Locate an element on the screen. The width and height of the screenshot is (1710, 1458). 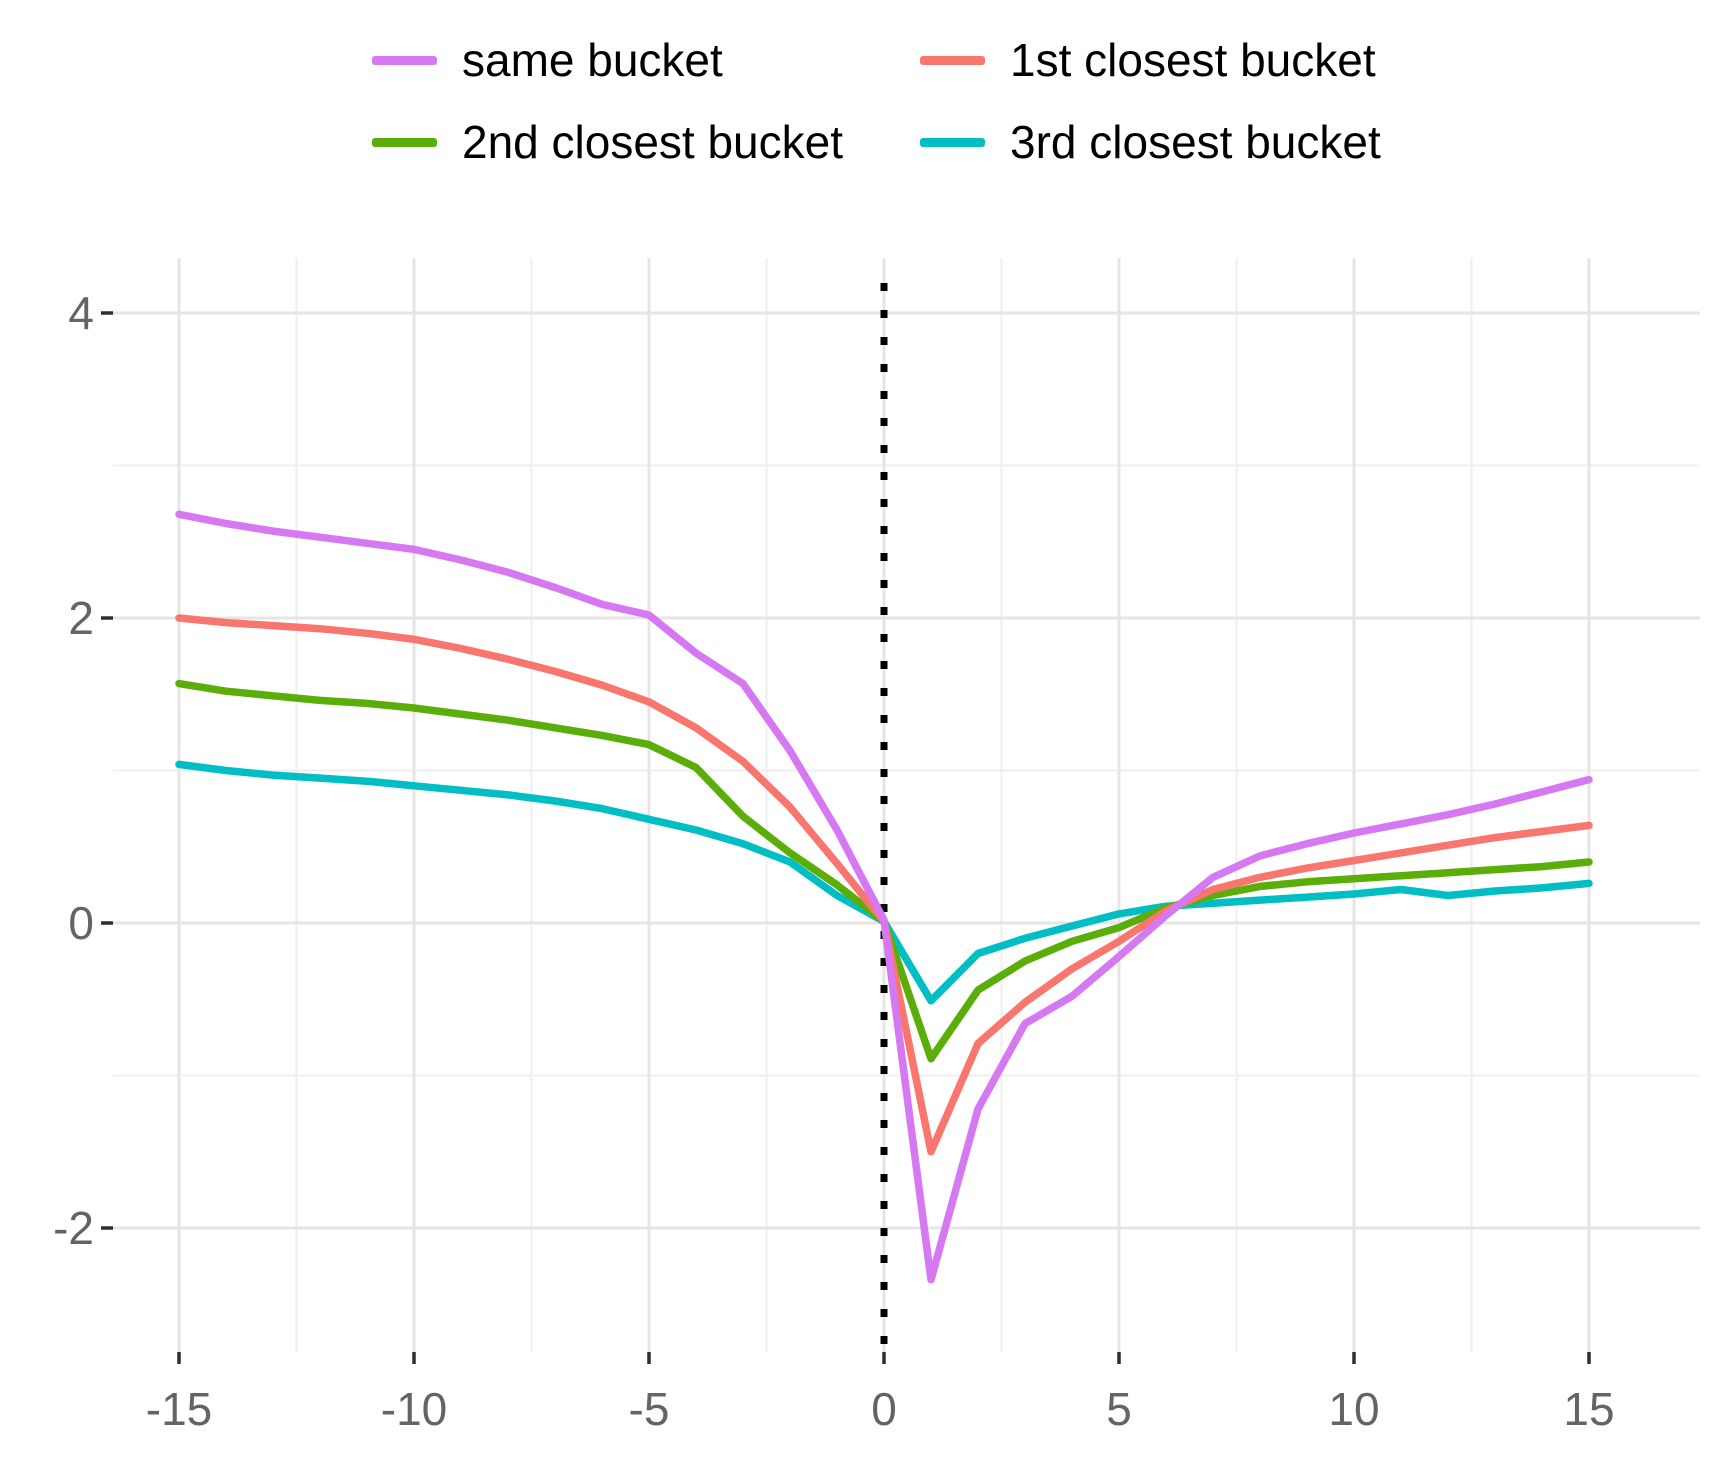
y-axis-label: 2 is located at coordinates (81, 618).